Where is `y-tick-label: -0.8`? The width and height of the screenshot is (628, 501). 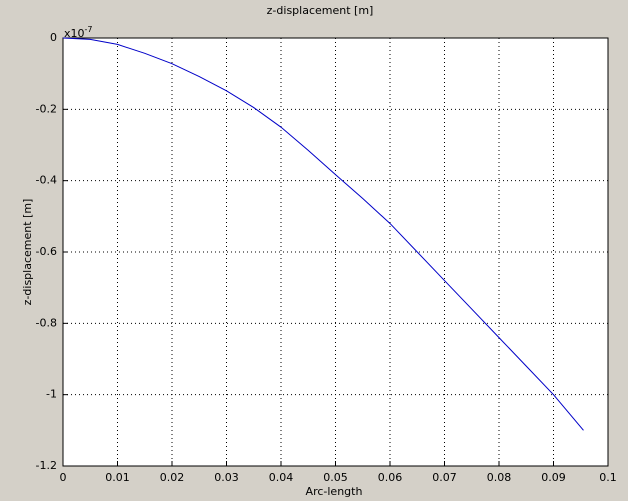
y-tick-label: -0.8 is located at coordinates (46, 322).